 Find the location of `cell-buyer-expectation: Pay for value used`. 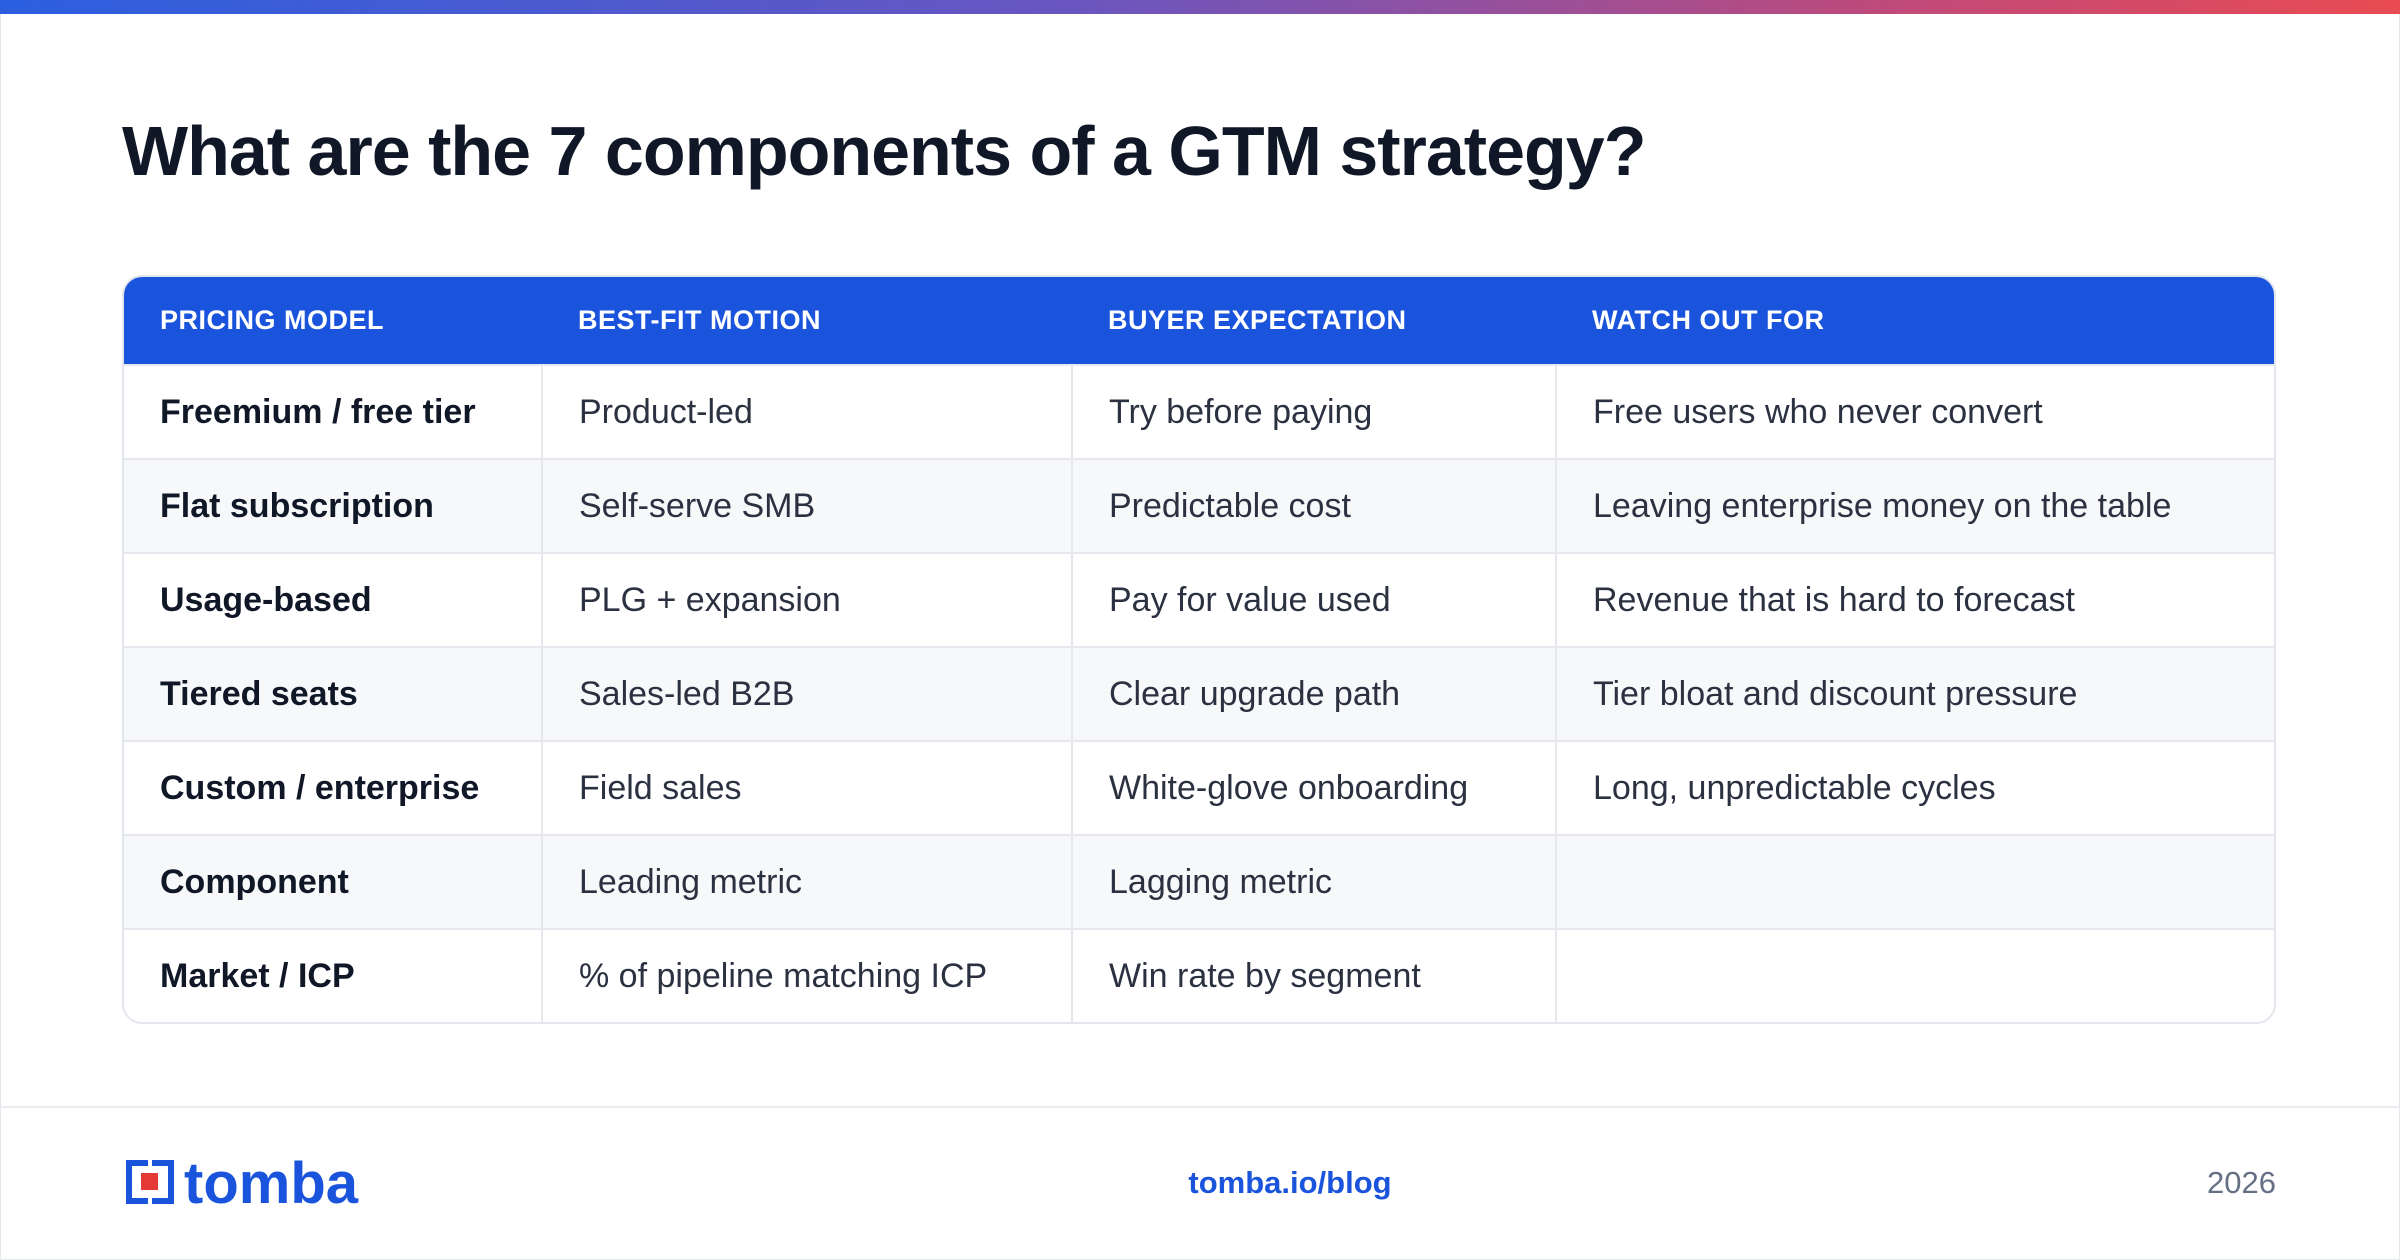

cell-buyer-expectation: Pay for value used is located at coordinates (1313, 599).